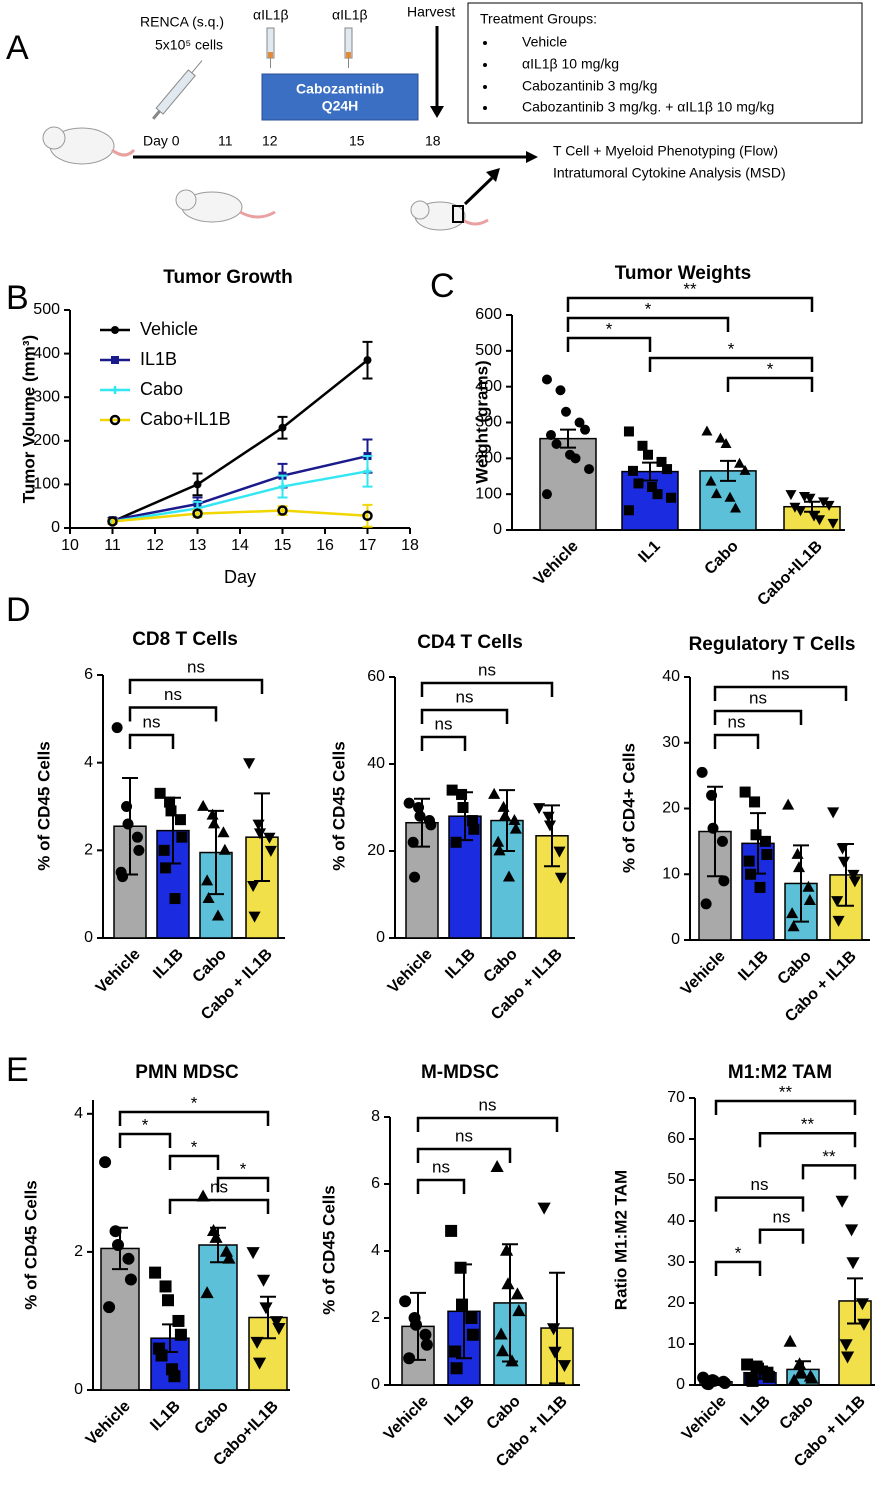 The width and height of the screenshot is (881, 1500). I want to click on mouse-head, so click(54, 138).